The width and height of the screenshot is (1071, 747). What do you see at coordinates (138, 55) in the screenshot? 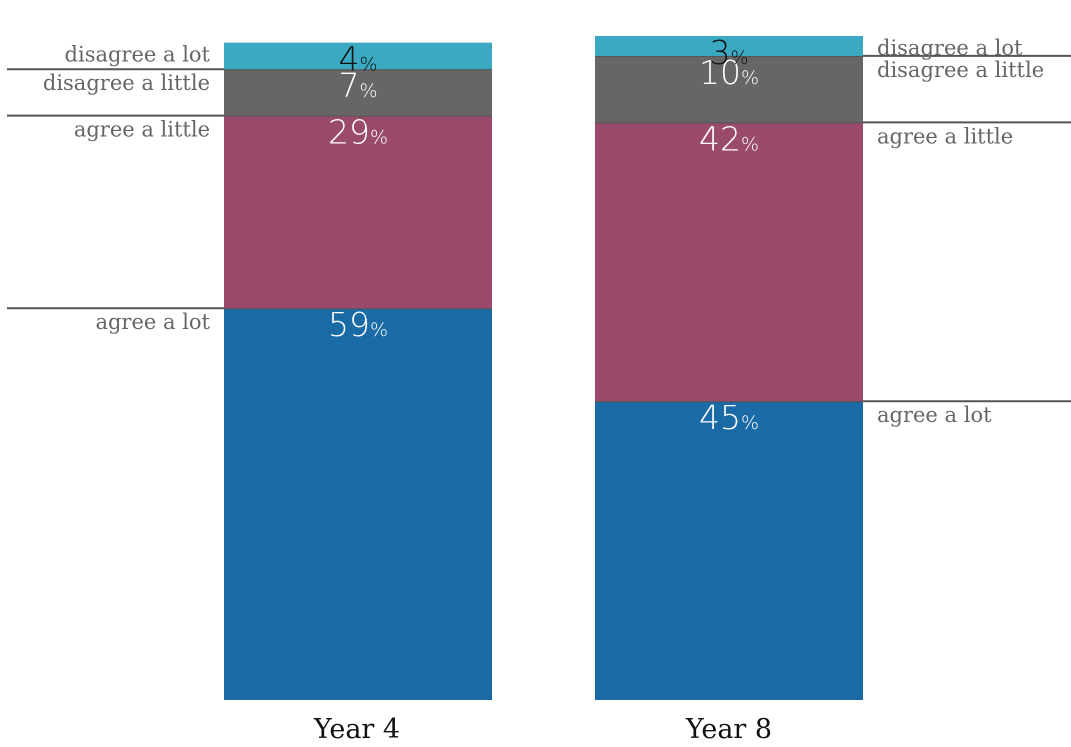
I see `segment-label-year-4-disagree-a-lot: disagree a lot` at bounding box center [138, 55].